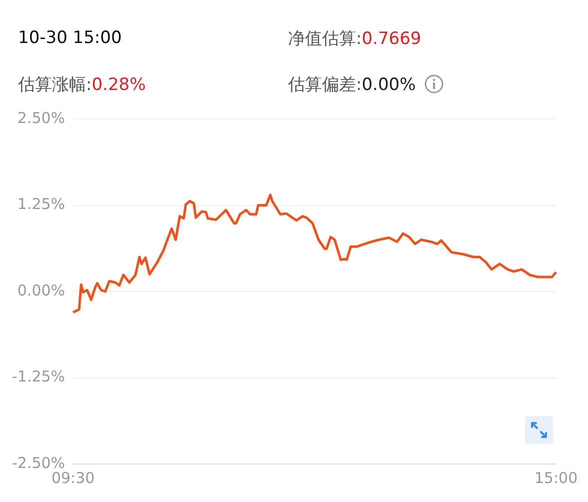 The height and width of the screenshot is (502, 588). Describe the element at coordinates (82, 84) in the screenshot. I see `text: 估算涨幅:0.28%` at that location.